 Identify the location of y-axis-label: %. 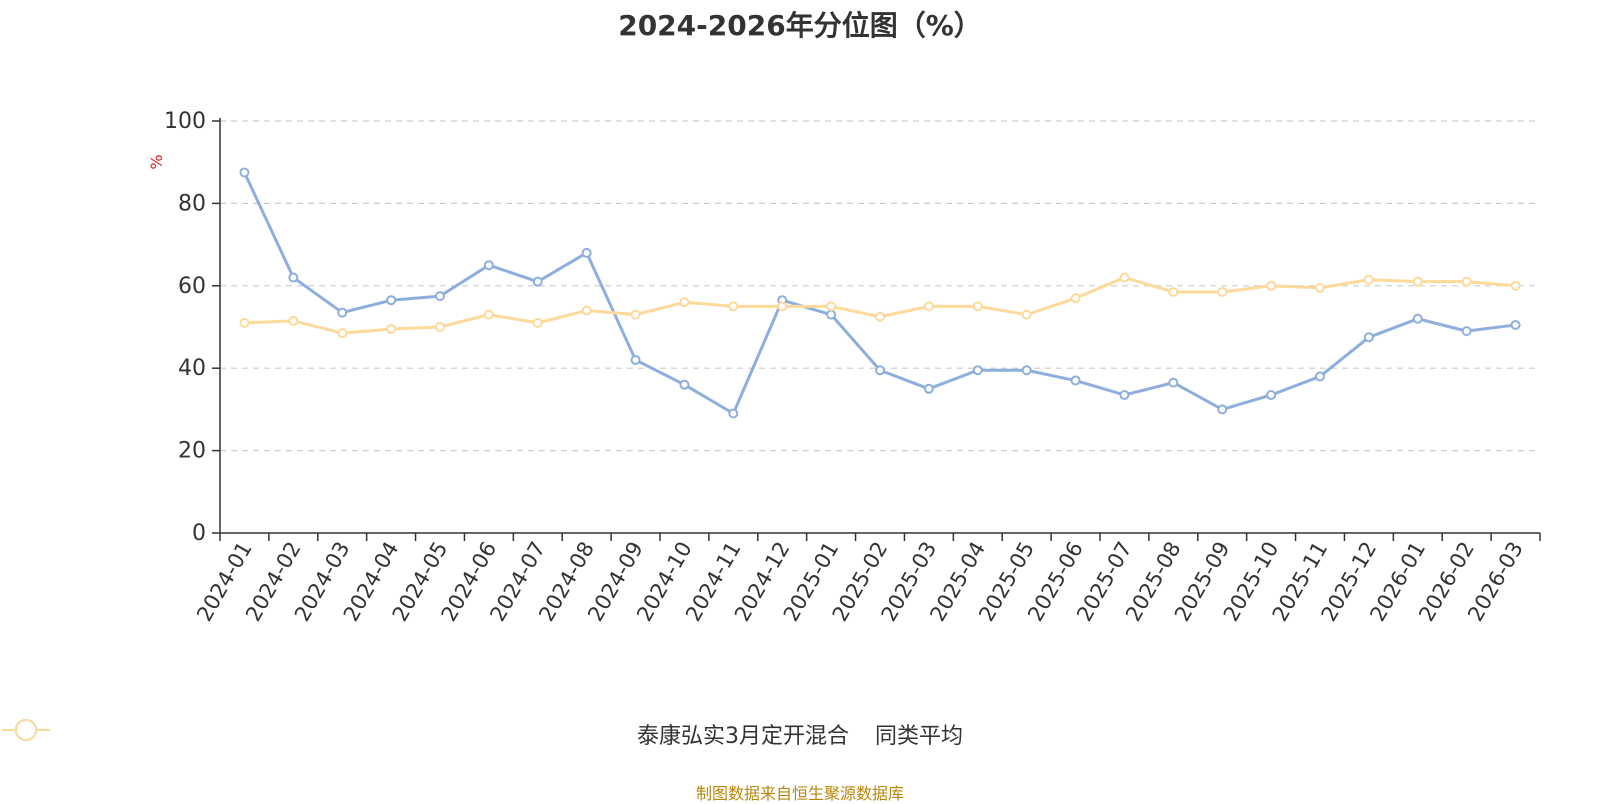
(156, 161).